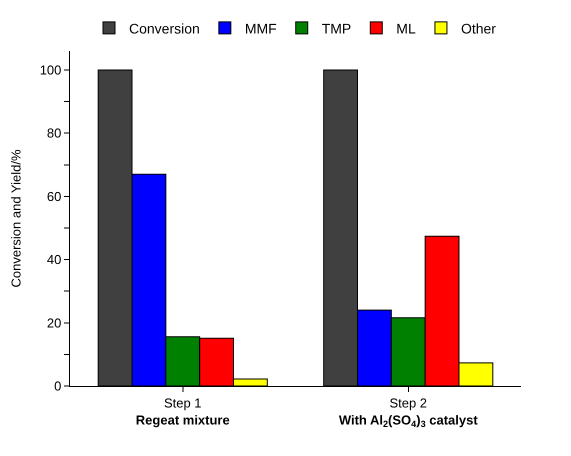 This screenshot has width=571, height=456. Describe the element at coordinates (478, 28) in the screenshot. I see `legend-label: Other` at that location.